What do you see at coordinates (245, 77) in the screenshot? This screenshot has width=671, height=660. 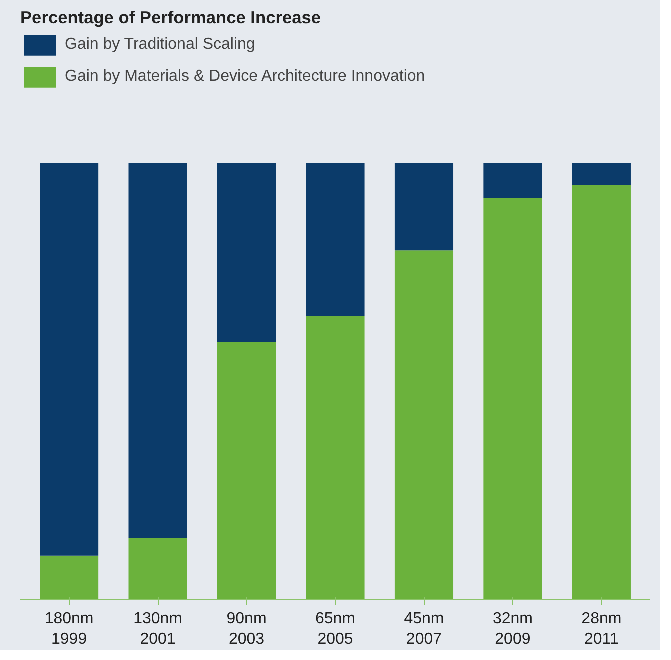 I see `legend-label: Gain by Materials & Device Architecture Innovation` at bounding box center [245, 77].